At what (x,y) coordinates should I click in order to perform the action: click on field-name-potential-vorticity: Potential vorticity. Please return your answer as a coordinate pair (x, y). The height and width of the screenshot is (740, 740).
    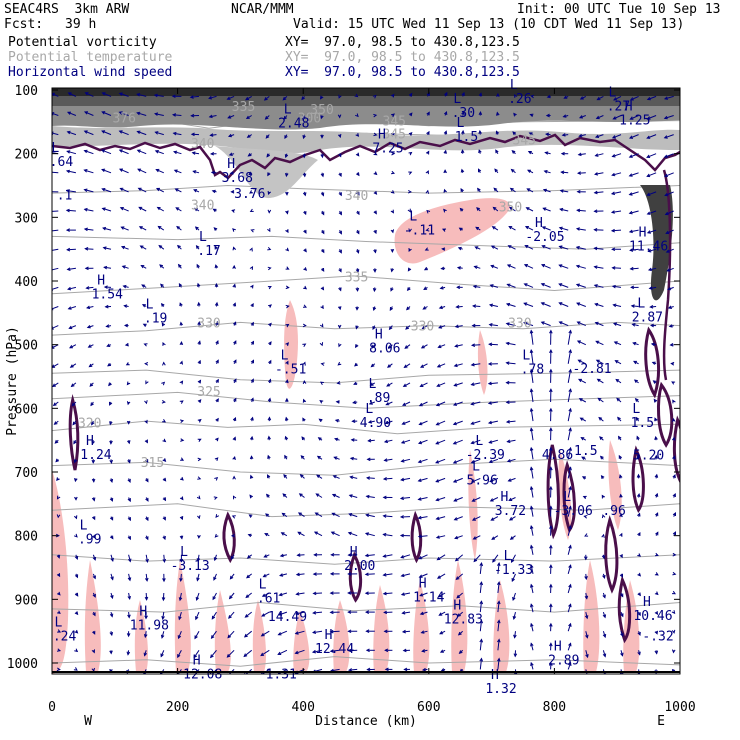
    Looking at the image, I should click on (82, 42).